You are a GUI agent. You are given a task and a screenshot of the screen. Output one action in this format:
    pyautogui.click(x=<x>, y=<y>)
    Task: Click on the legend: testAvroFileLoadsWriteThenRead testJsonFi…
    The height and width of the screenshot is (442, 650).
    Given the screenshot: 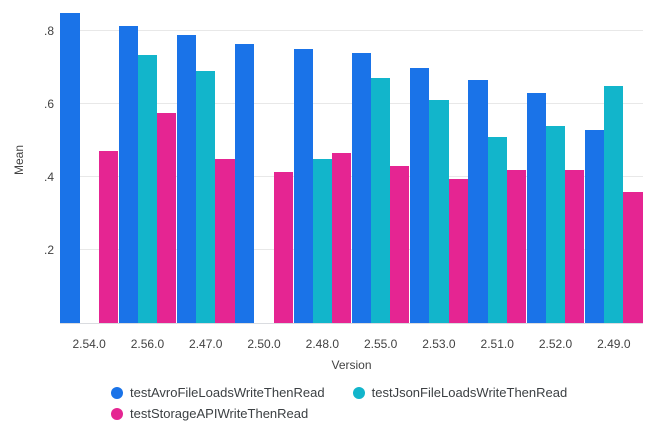 What is the action you would take?
    pyautogui.click(x=351, y=403)
    